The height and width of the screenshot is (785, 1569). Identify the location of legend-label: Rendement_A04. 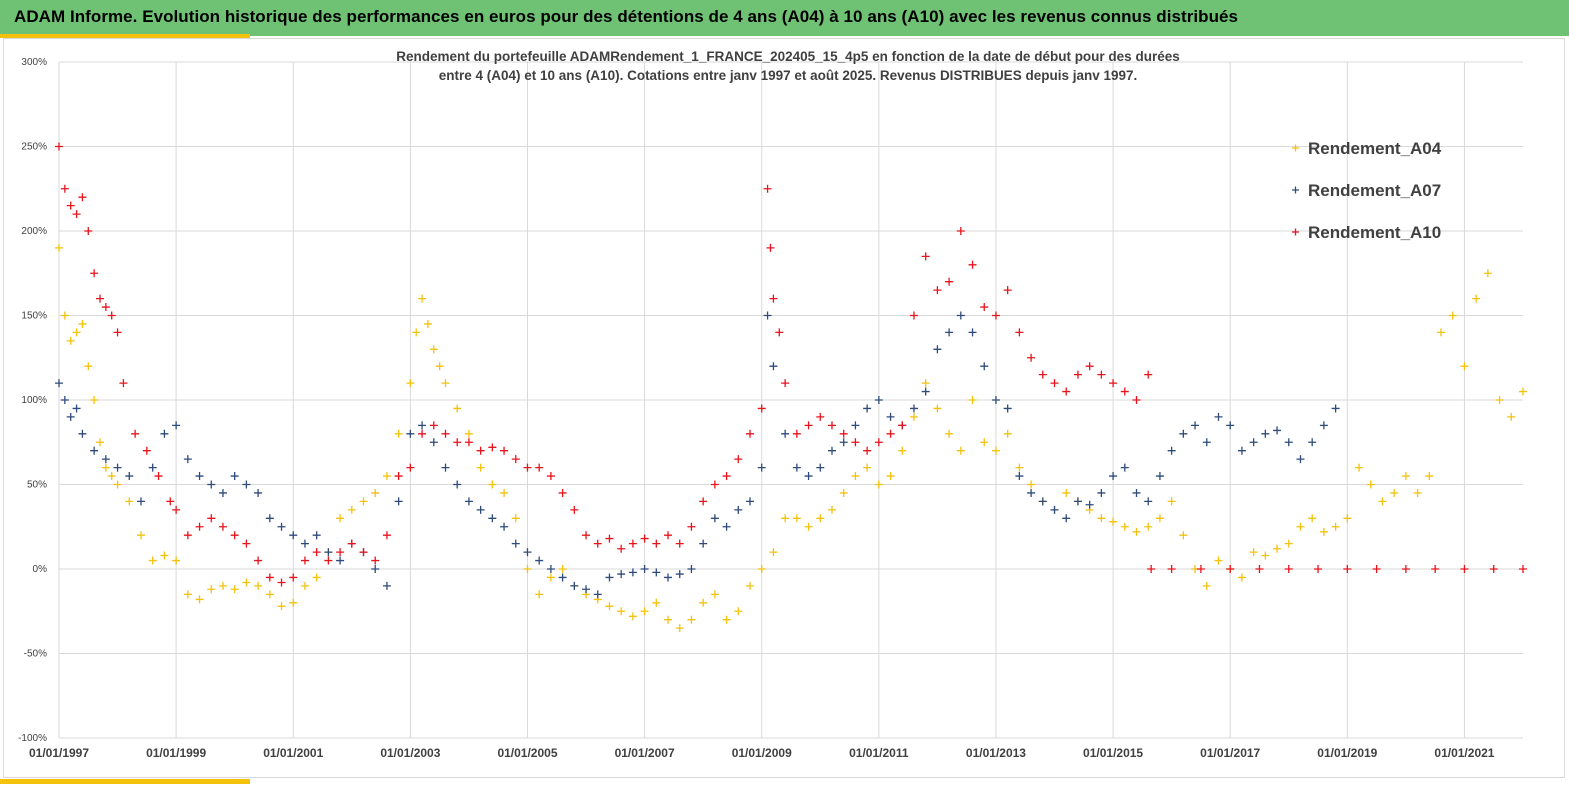
(1375, 148).